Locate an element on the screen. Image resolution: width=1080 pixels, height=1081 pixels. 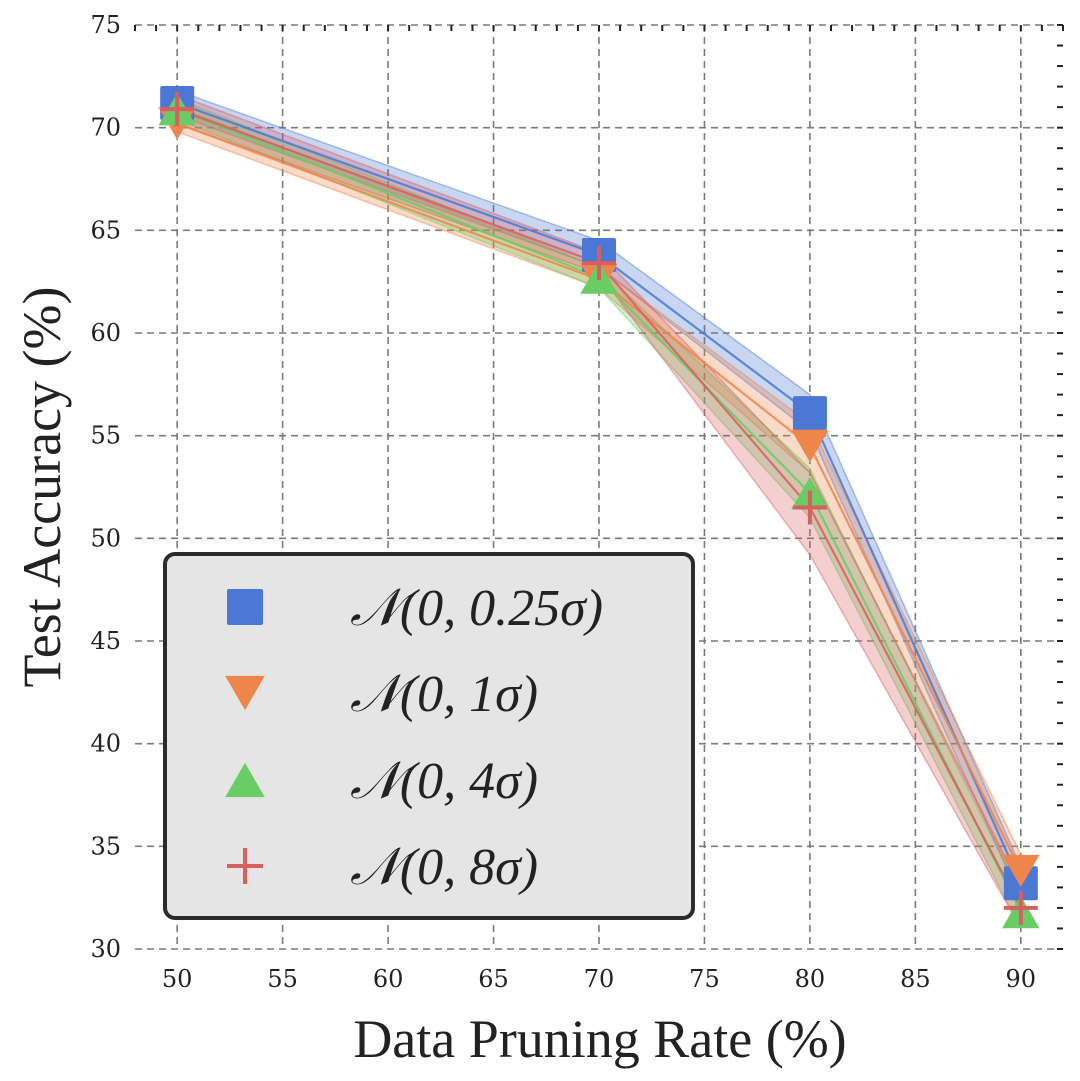
legend-label: 𝒩(0, 0.25σ) is located at coordinates (476, 608).